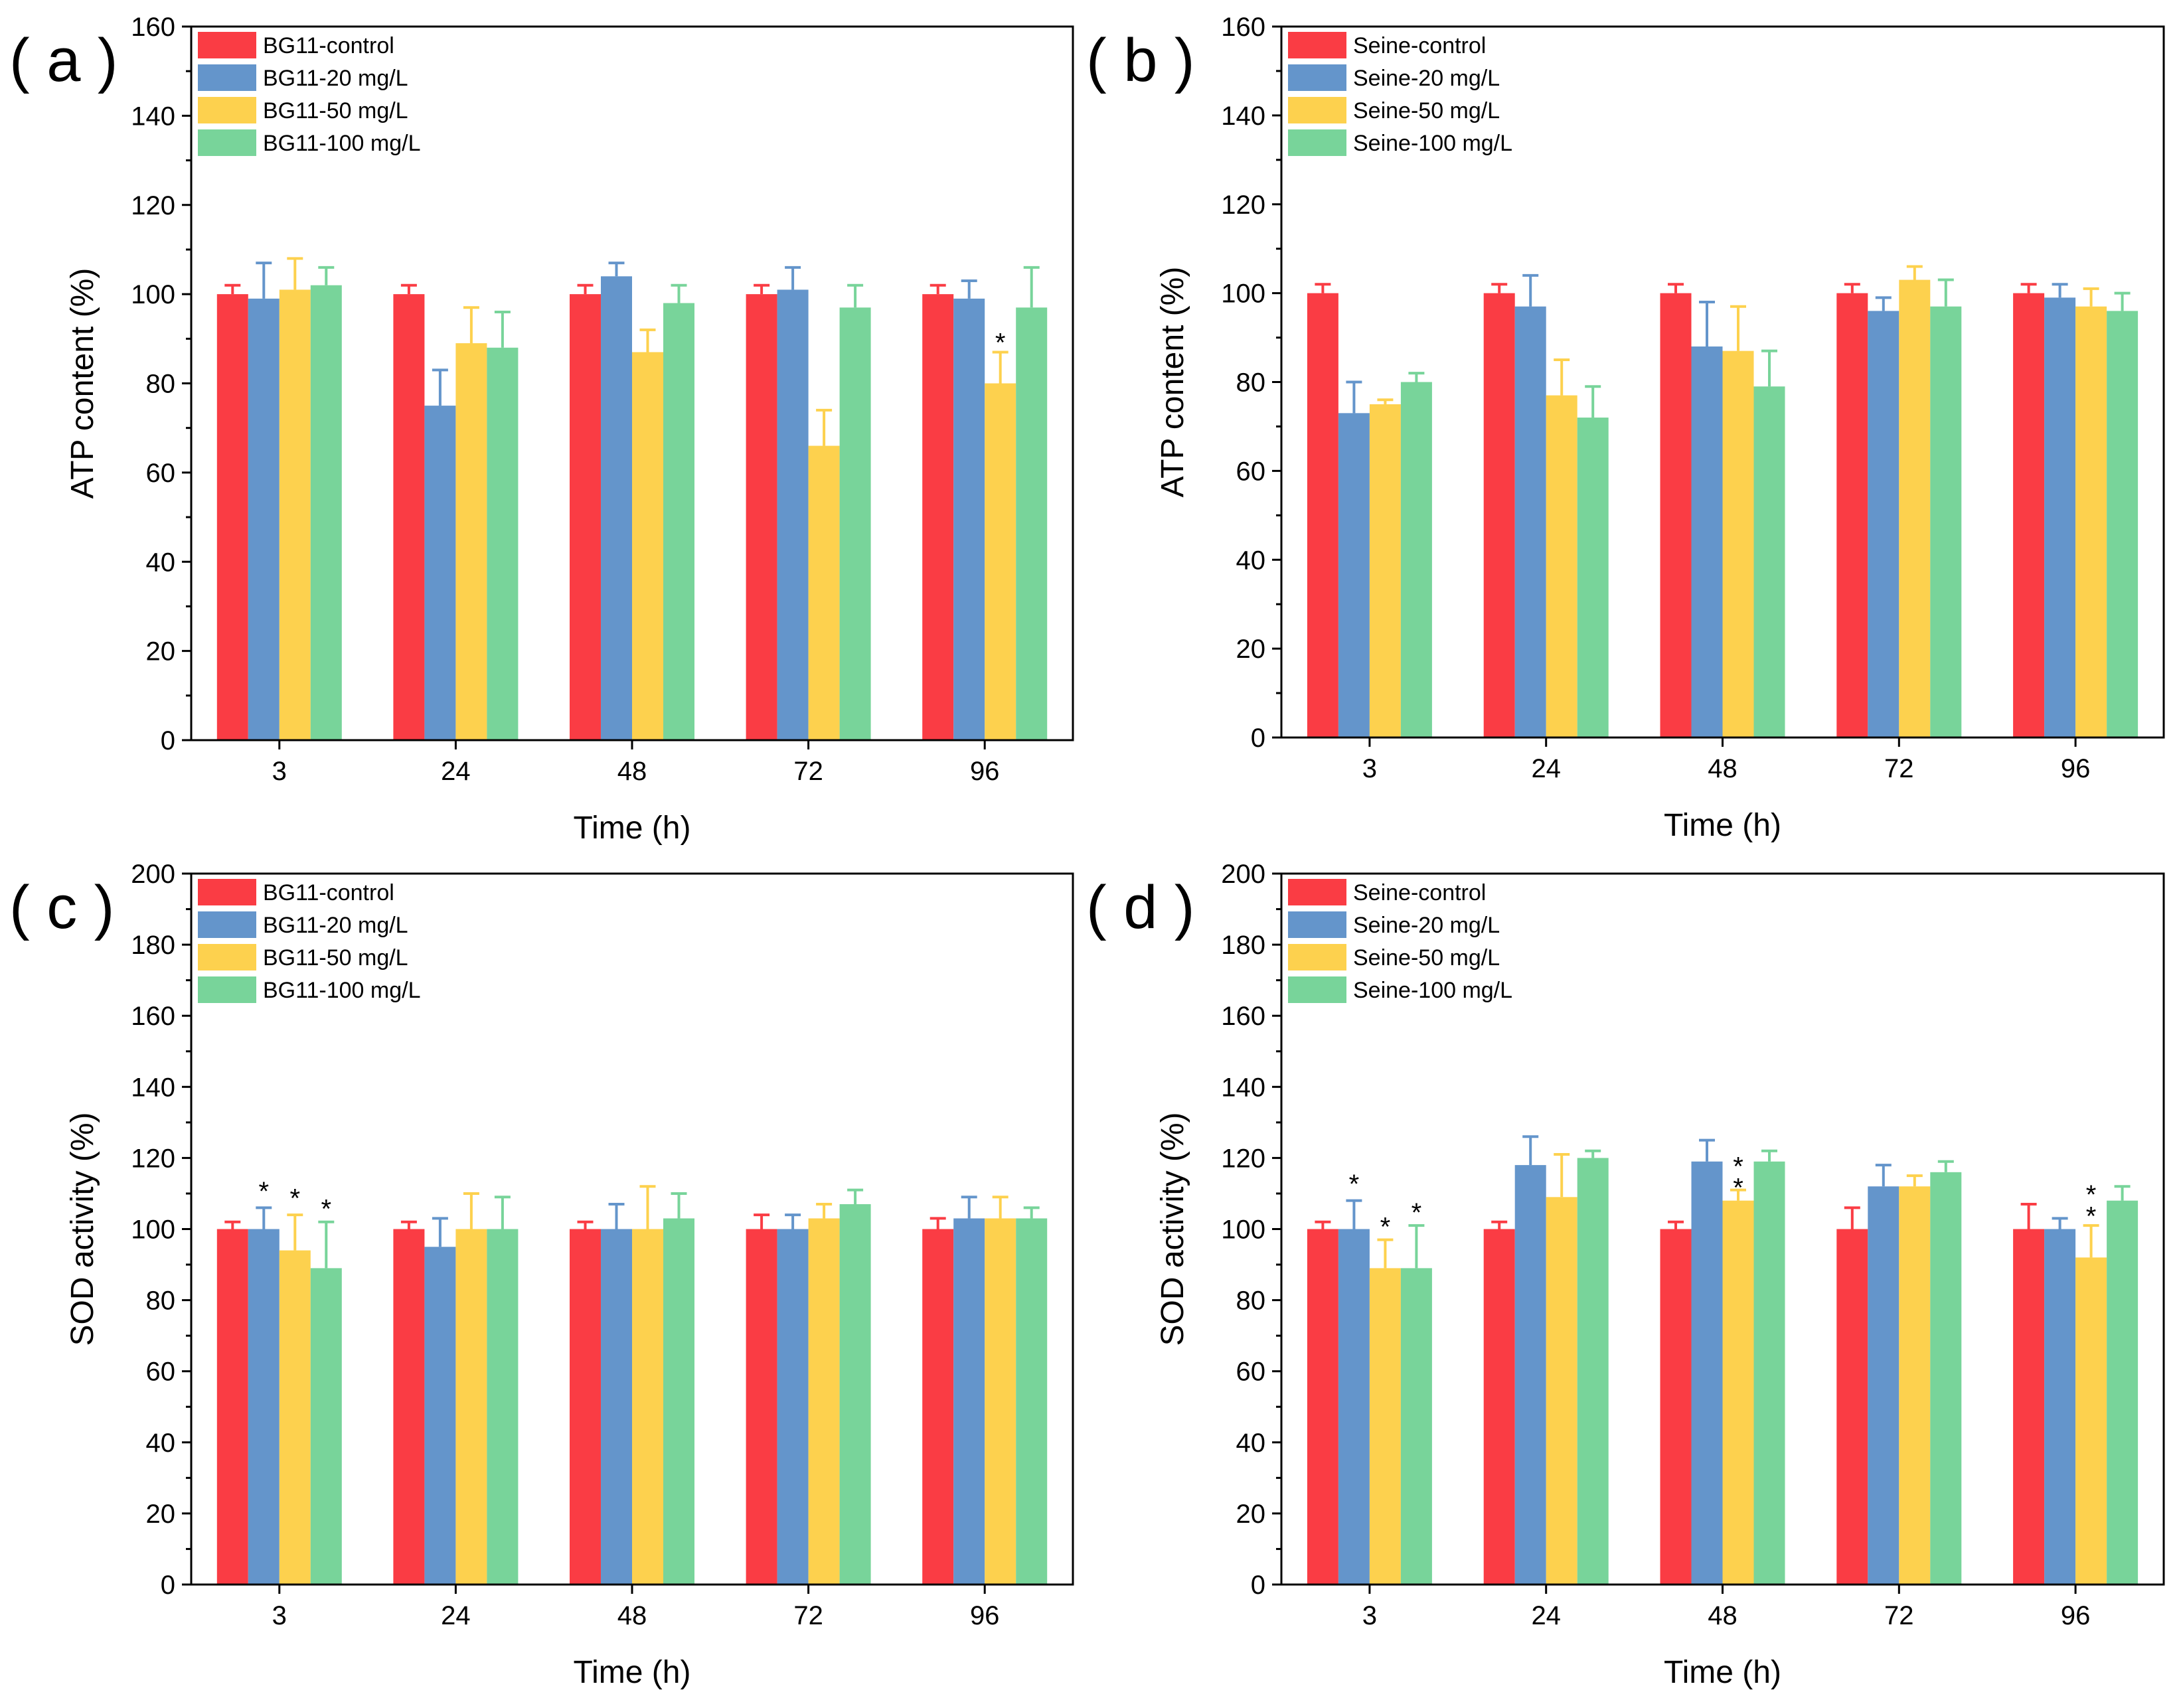 Image resolution: width=2181 pixels, height=1708 pixels. What do you see at coordinates (63, 60) in the screenshot?
I see `panel-label: ( a )` at bounding box center [63, 60].